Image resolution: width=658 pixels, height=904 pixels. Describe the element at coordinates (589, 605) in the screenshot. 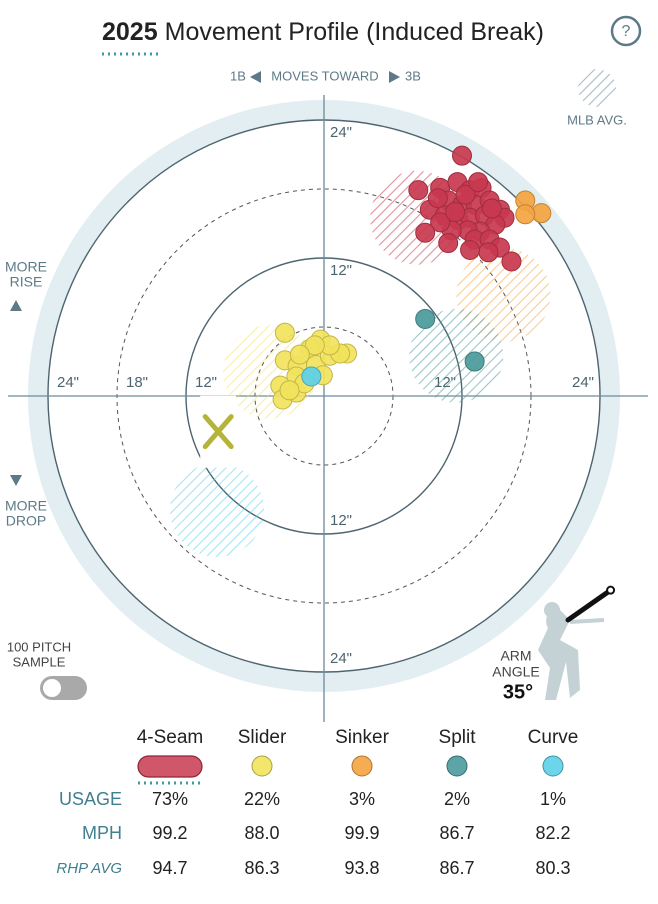

I see `arm-angle-line` at that location.